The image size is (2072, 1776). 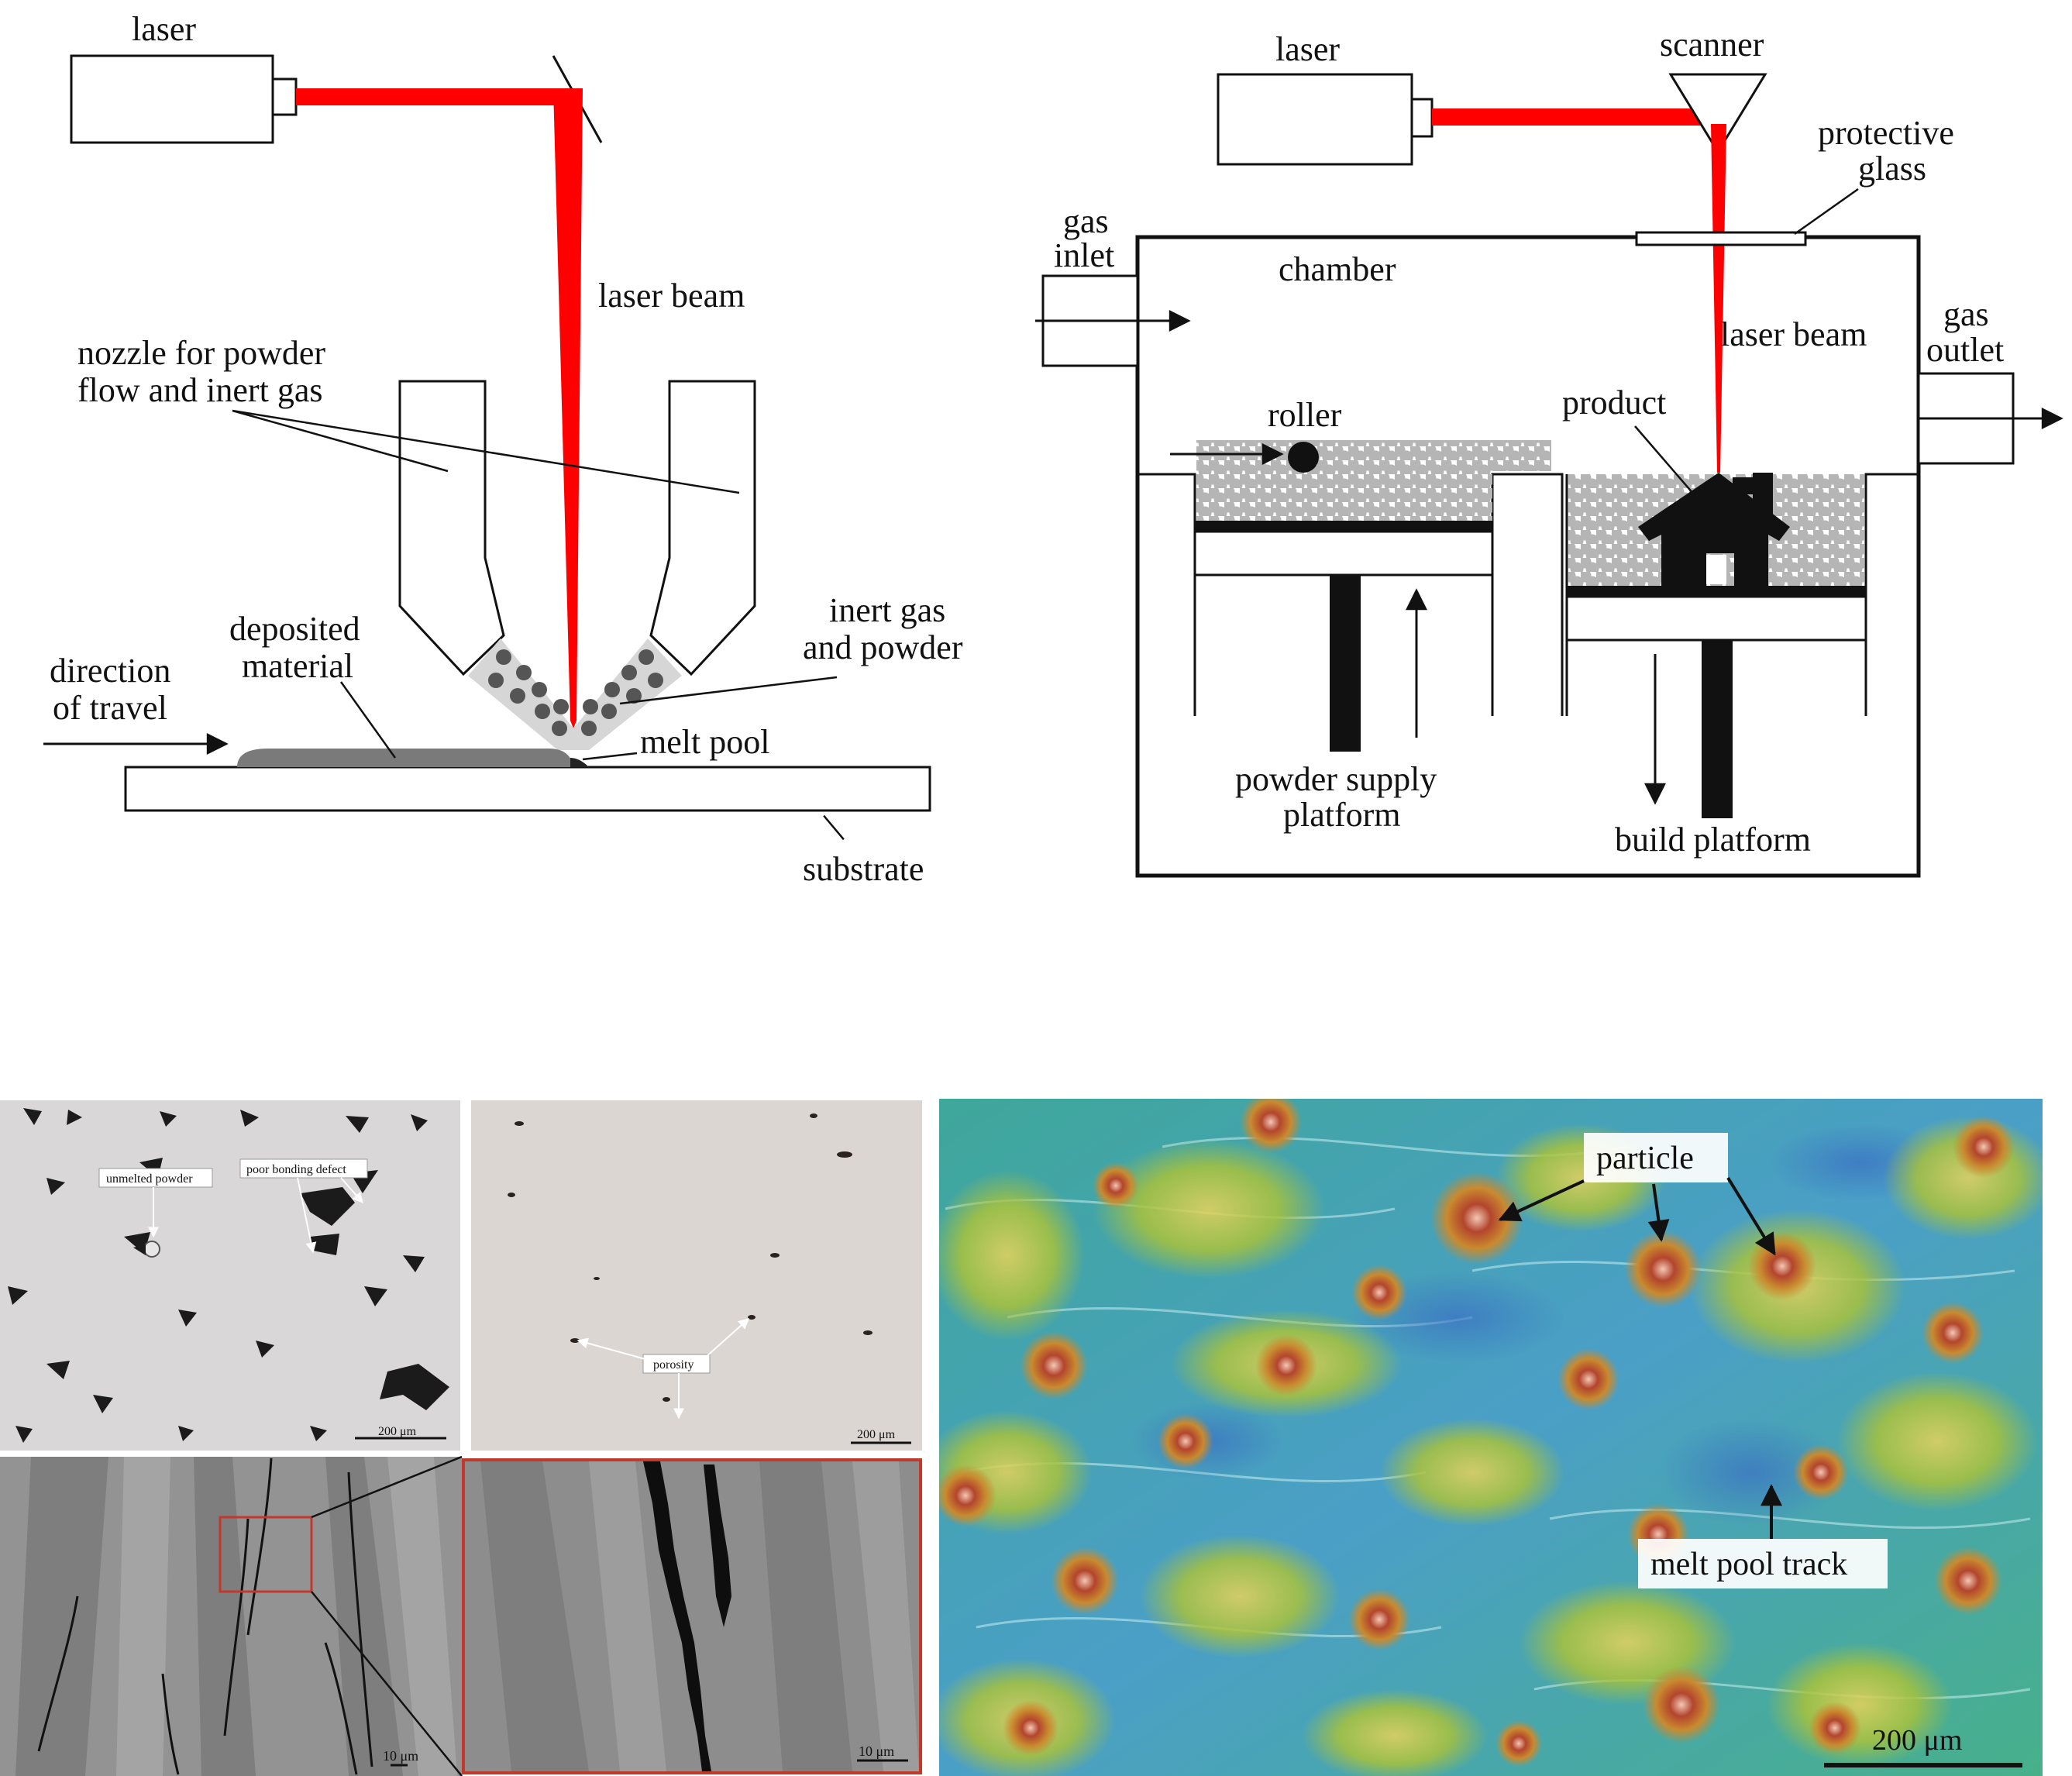 What do you see at coordinates (887, 610) in the screenshot?
I see `inert-gas-label-line1: inert gas` at bounding box center [887, 610].